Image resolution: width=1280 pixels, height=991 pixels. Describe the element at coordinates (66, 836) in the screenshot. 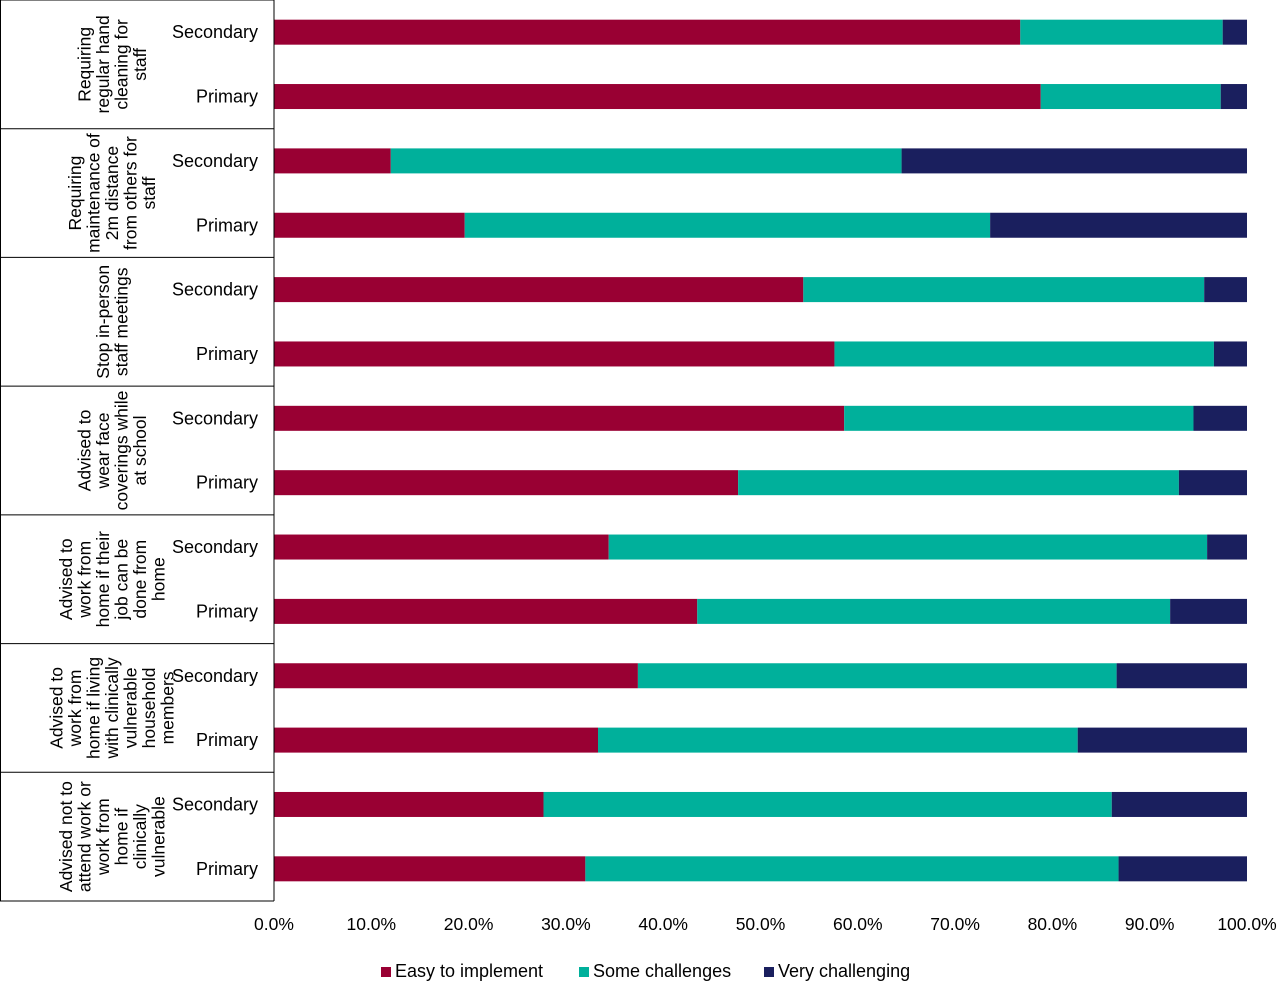

I see `group-label-line: Advised not to` at that location.